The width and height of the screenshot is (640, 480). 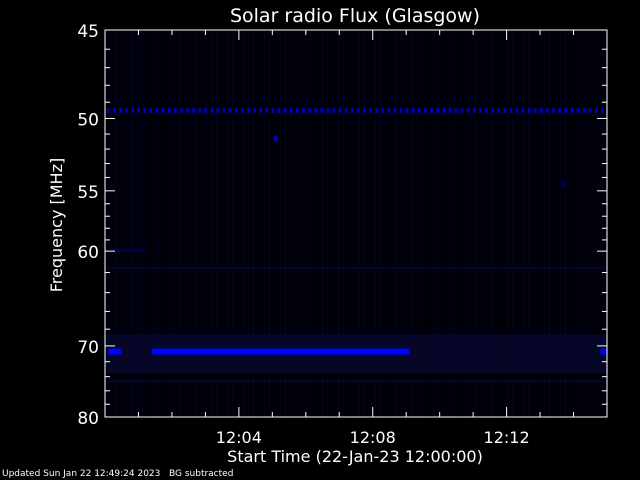 I want to click on x-tick-label: 12:08, so click(x=373, y=437).